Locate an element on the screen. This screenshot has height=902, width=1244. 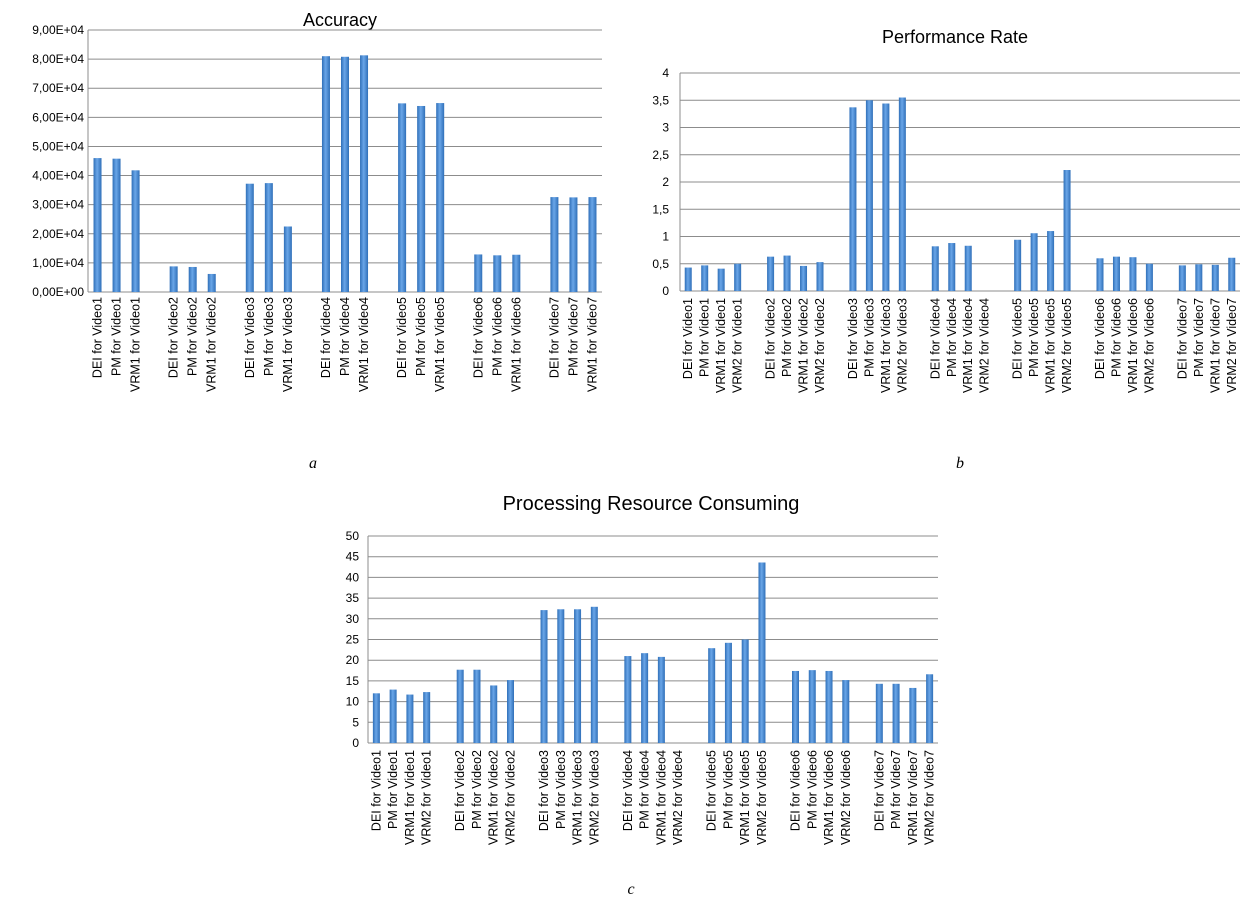
y-tick-label: 4 is located at coordinates (665, 73).